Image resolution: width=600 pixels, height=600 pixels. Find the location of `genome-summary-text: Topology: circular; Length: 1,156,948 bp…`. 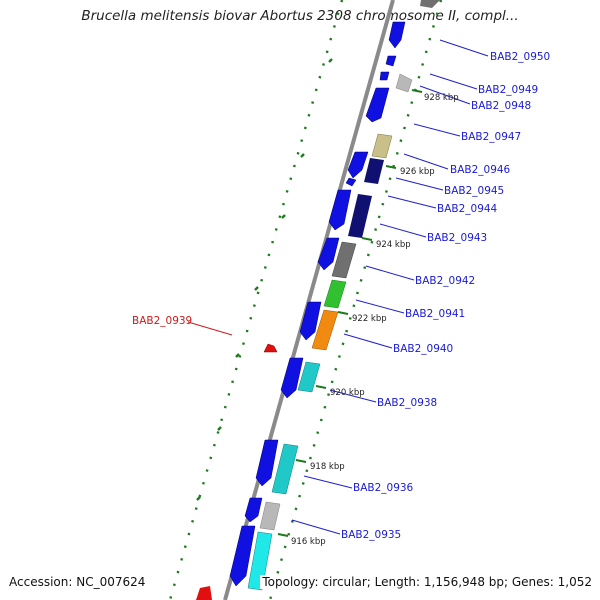

genome-summary-text: Topology: circular; Length: 1,156,948 bp… is located at coordinates (426, 582).